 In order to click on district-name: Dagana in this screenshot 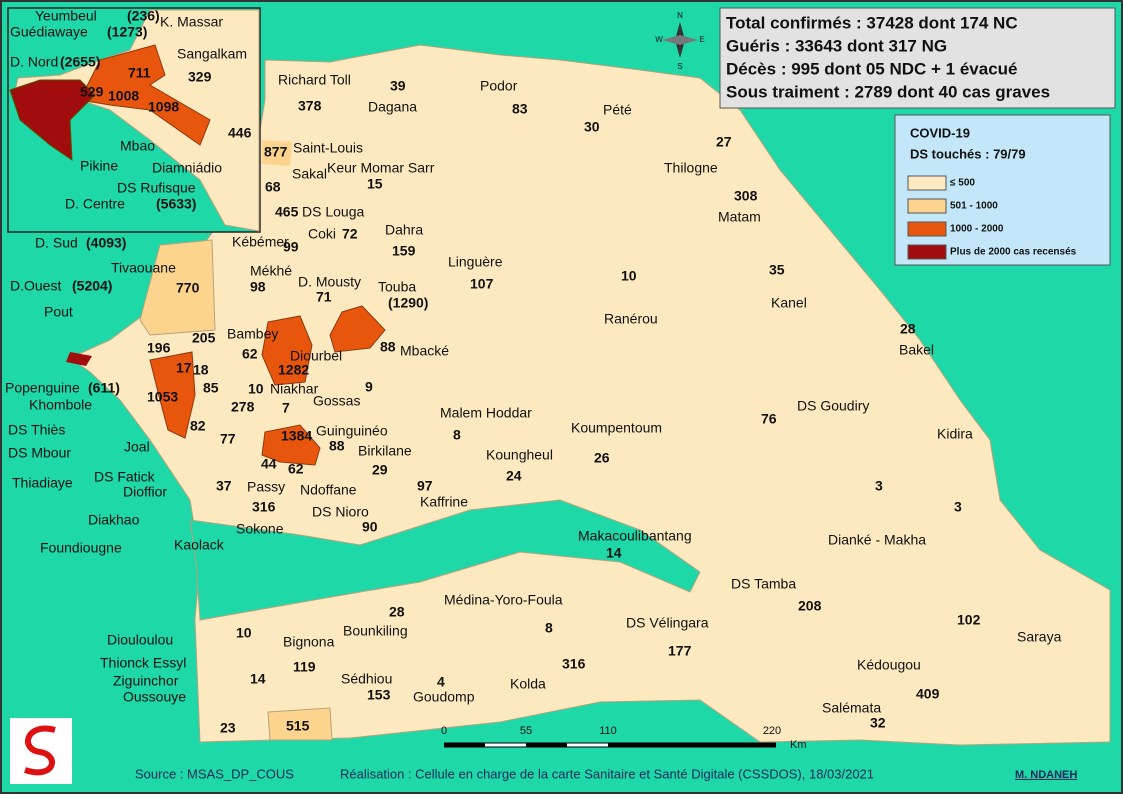, I will do `click(392, 107)`.